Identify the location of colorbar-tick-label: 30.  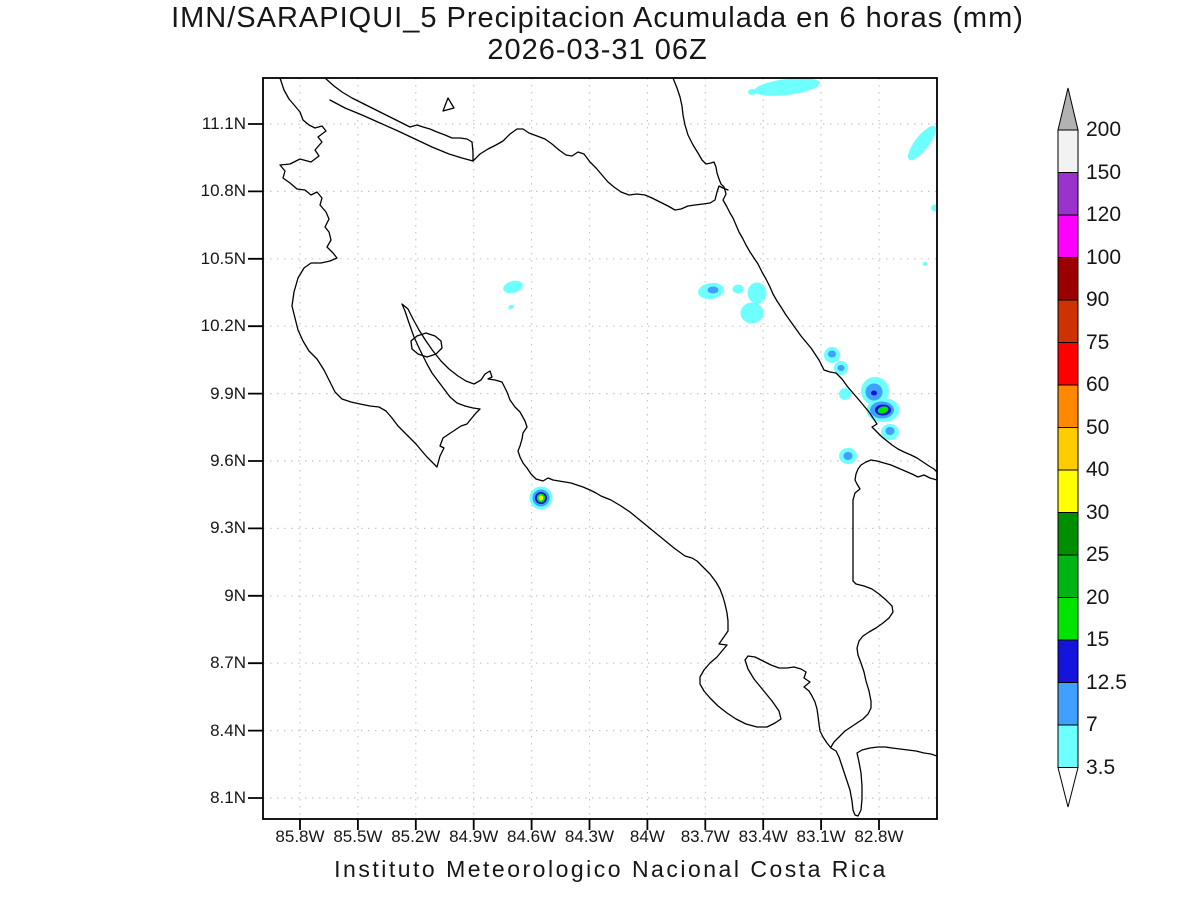
(1098, 512).